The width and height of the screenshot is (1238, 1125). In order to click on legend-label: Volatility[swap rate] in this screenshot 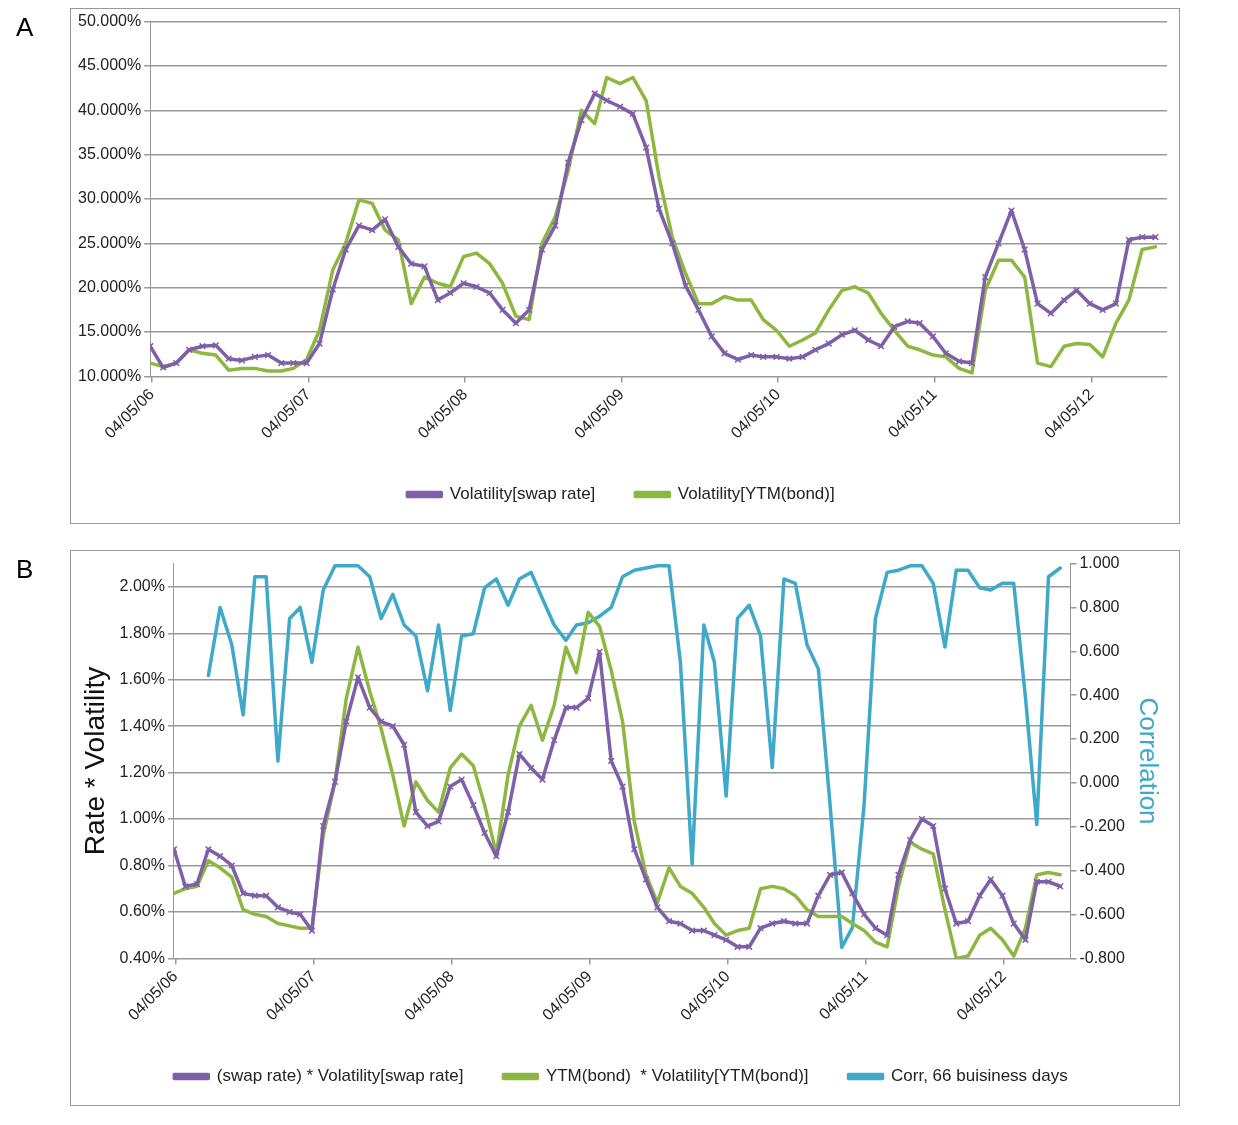, I will do `click(522, 494)`.